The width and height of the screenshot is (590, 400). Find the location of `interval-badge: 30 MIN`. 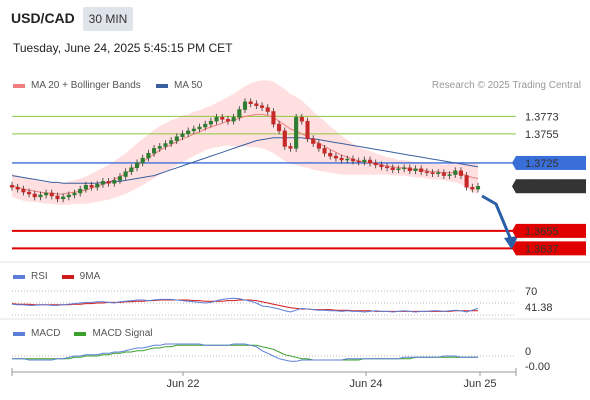

interval-badge: 30 MIN is located at coordinates (108, 19).